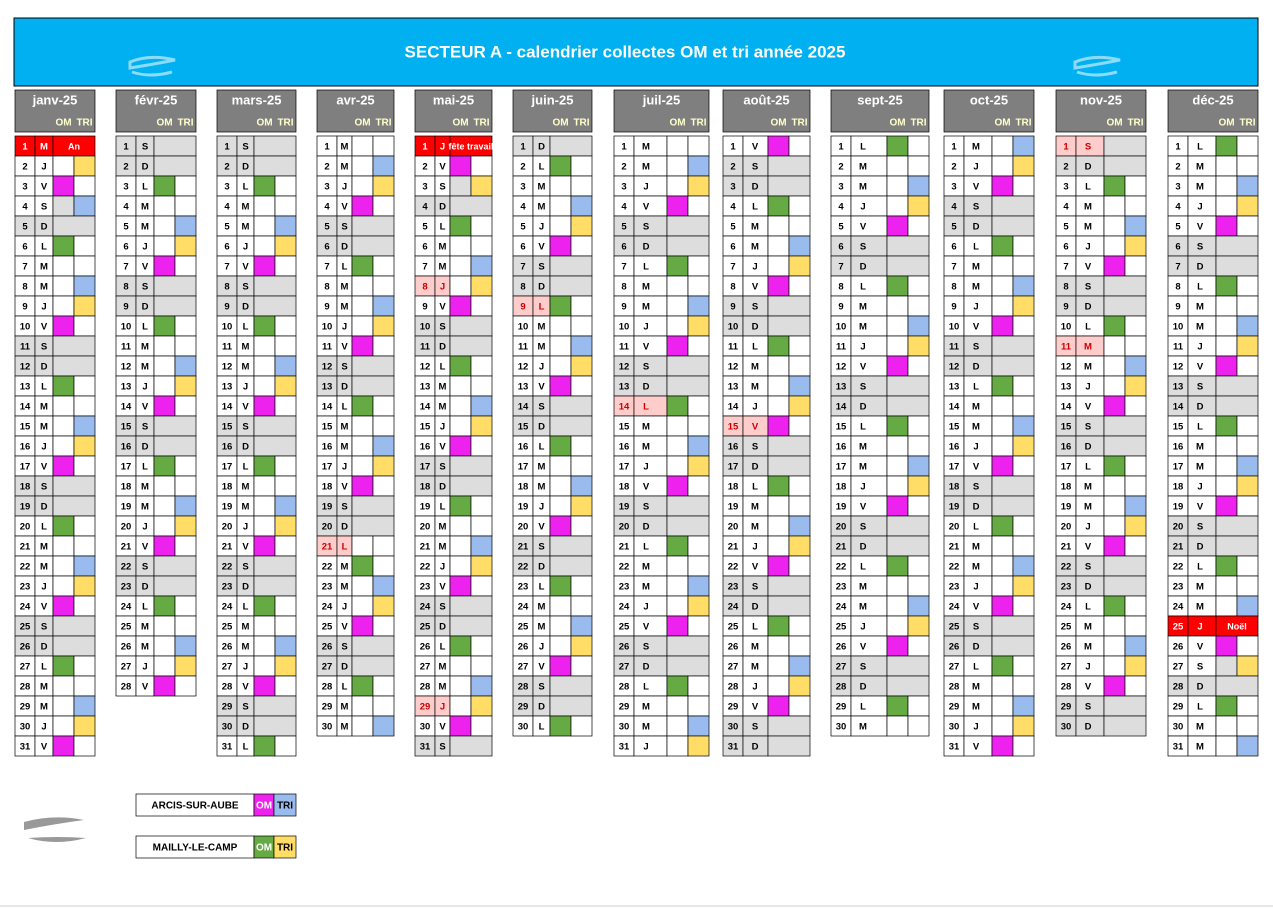 This screenshot has height=909, width=1273. I want to click on month-label: juin-25, so click(552, 99).